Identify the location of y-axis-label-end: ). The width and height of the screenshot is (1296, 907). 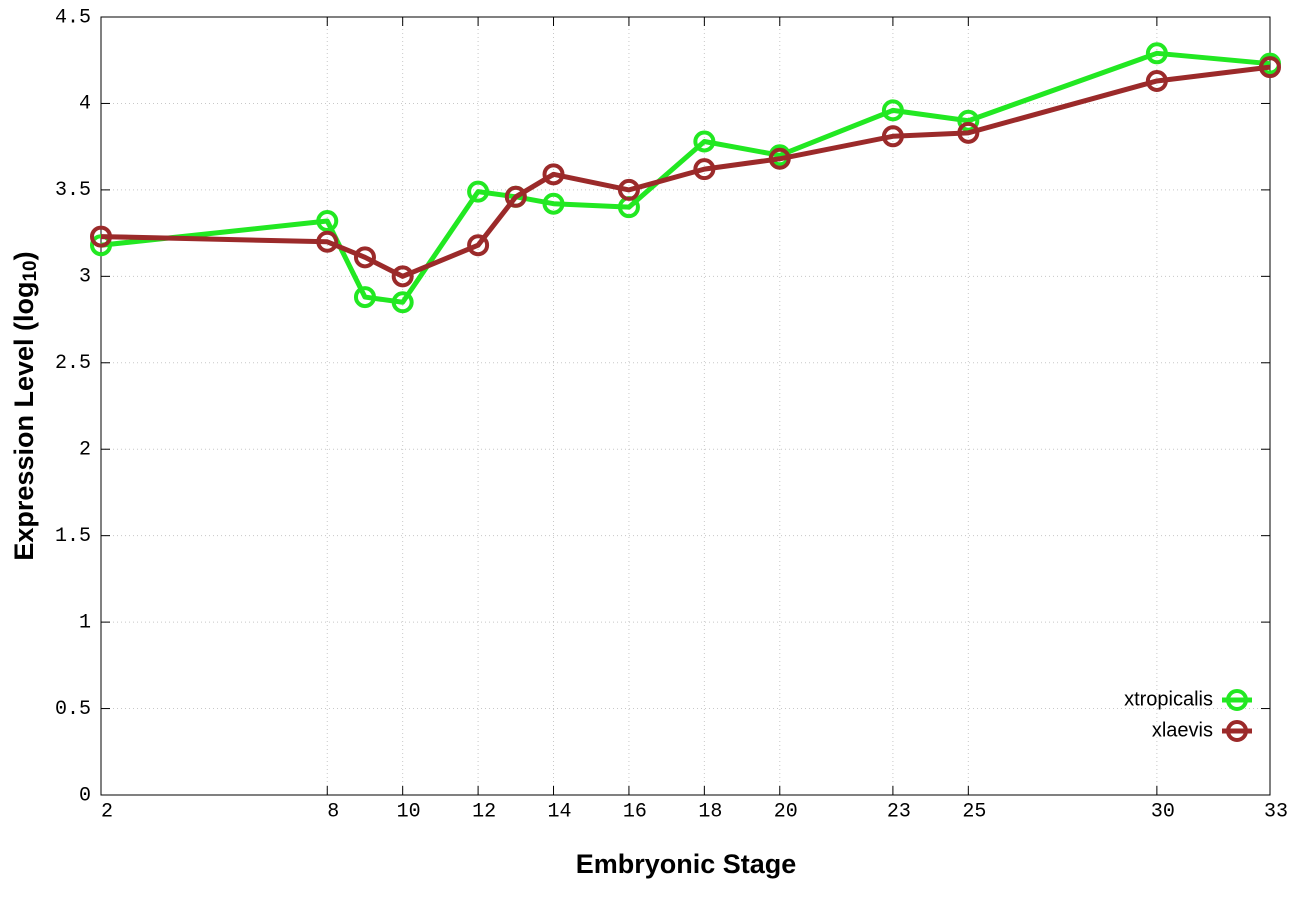
(24, 255).